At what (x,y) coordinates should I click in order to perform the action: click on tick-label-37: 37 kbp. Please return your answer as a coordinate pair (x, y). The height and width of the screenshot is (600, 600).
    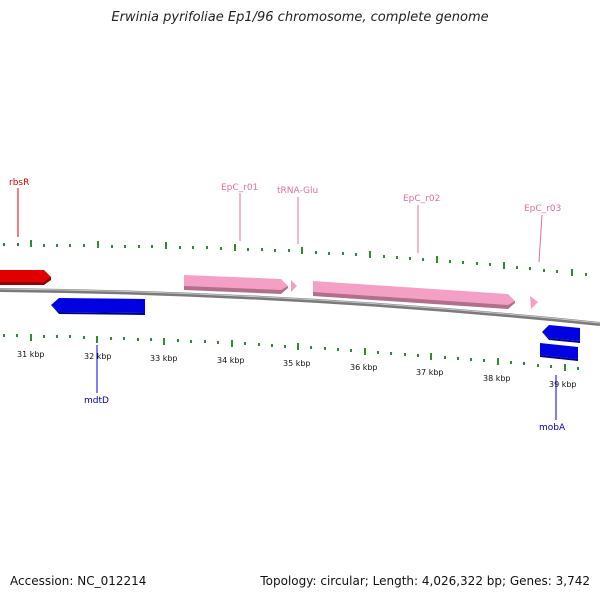
    Looking at the image, I should click on (430, 372).